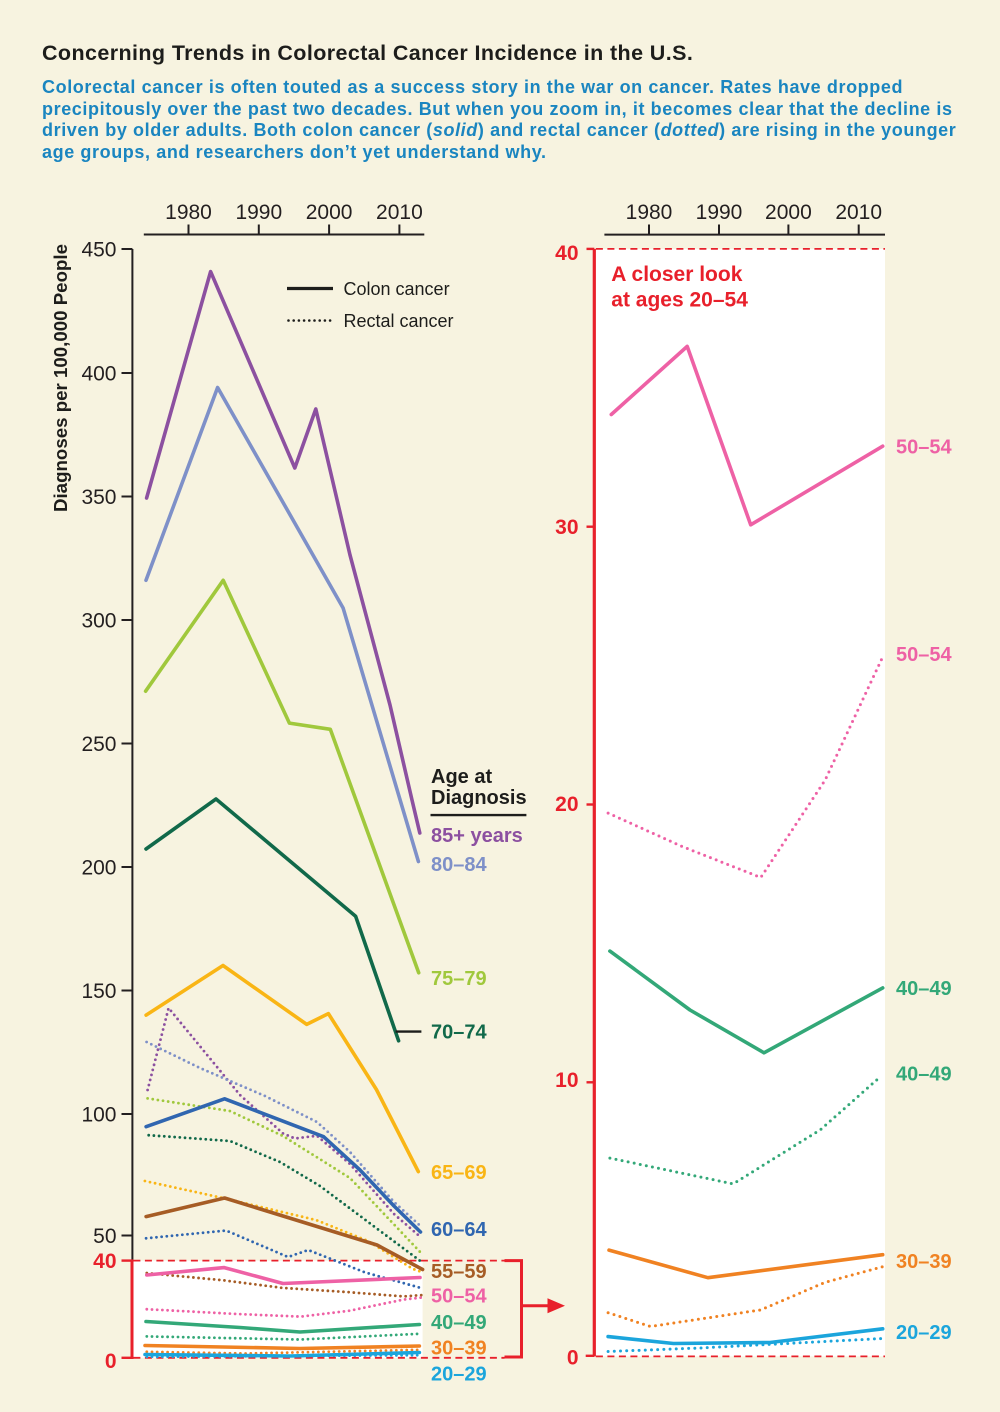 This screenshot has height=1412, width=1000. What do you see at coordinates (461, 777) in the screenshot?
I see `svg-text: Age at` at bounding box center [461, 777].